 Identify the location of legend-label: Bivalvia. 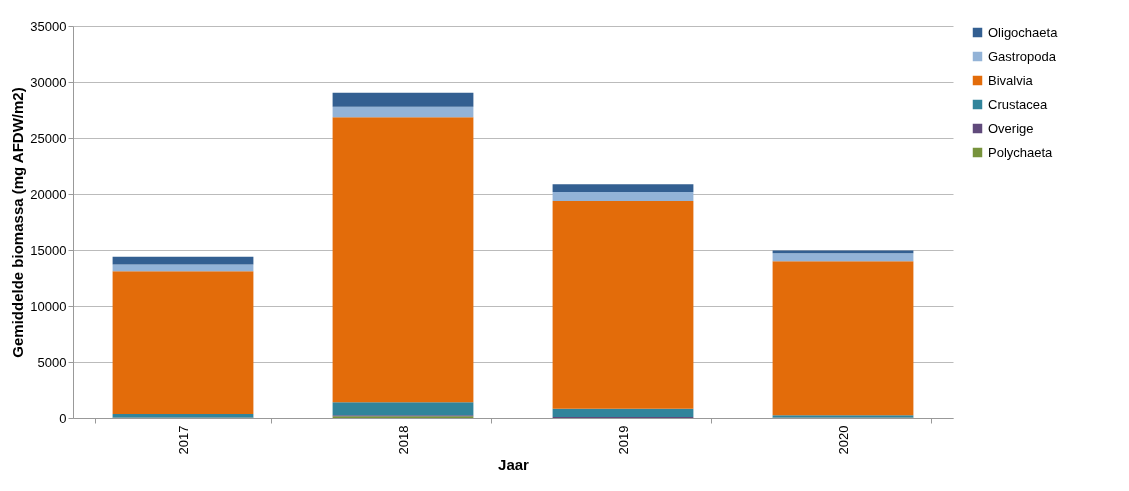
(1011, 80).